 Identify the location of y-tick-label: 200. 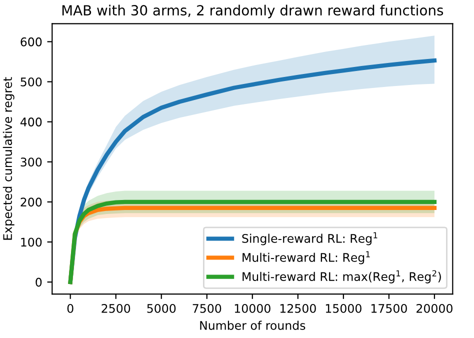
(31, 202).